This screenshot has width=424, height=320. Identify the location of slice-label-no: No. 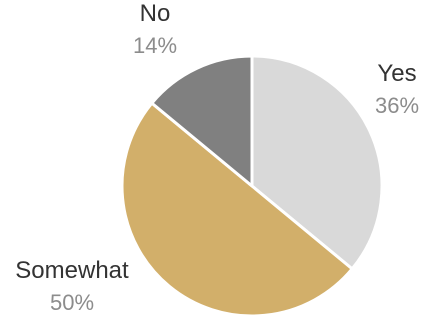
(155, 13).